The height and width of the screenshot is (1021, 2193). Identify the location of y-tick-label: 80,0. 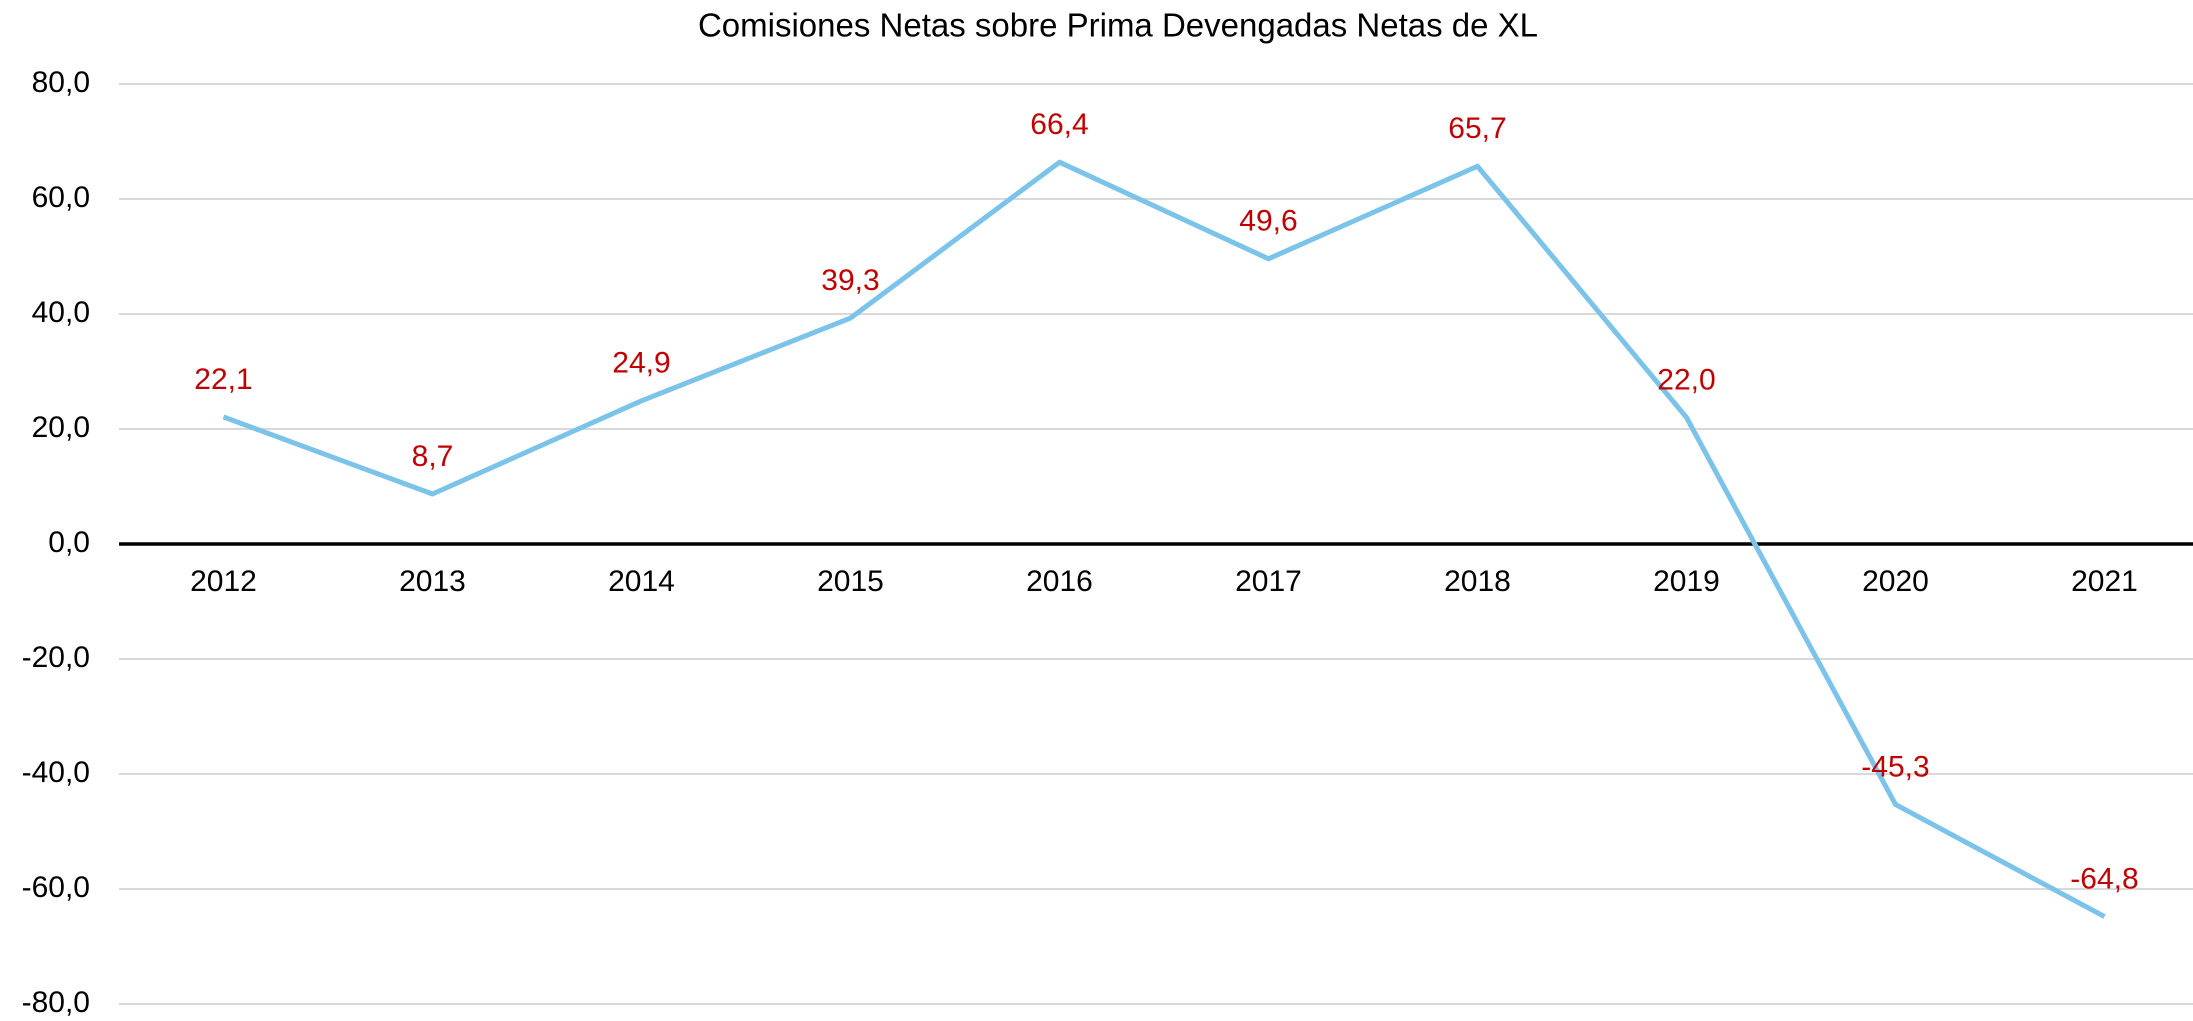
(61, 82).